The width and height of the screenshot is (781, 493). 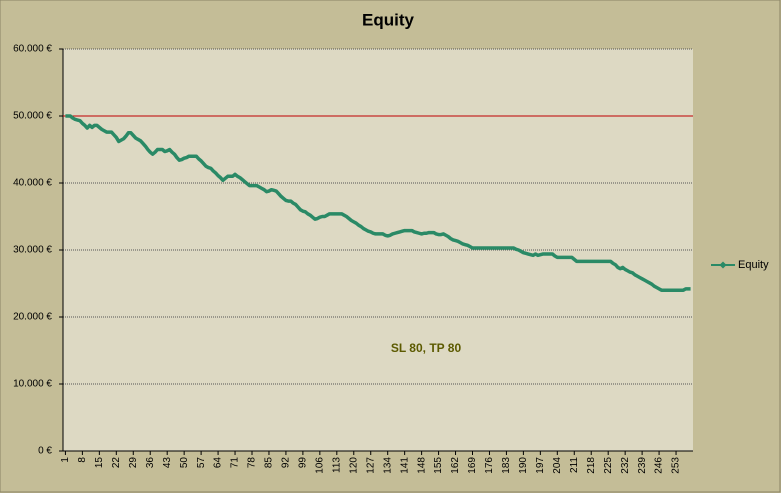 What do you see at coordinates (32, 183) in the screenshot?
I see `y-tick-label: 40.000 €` at bounding box center [32, 183].